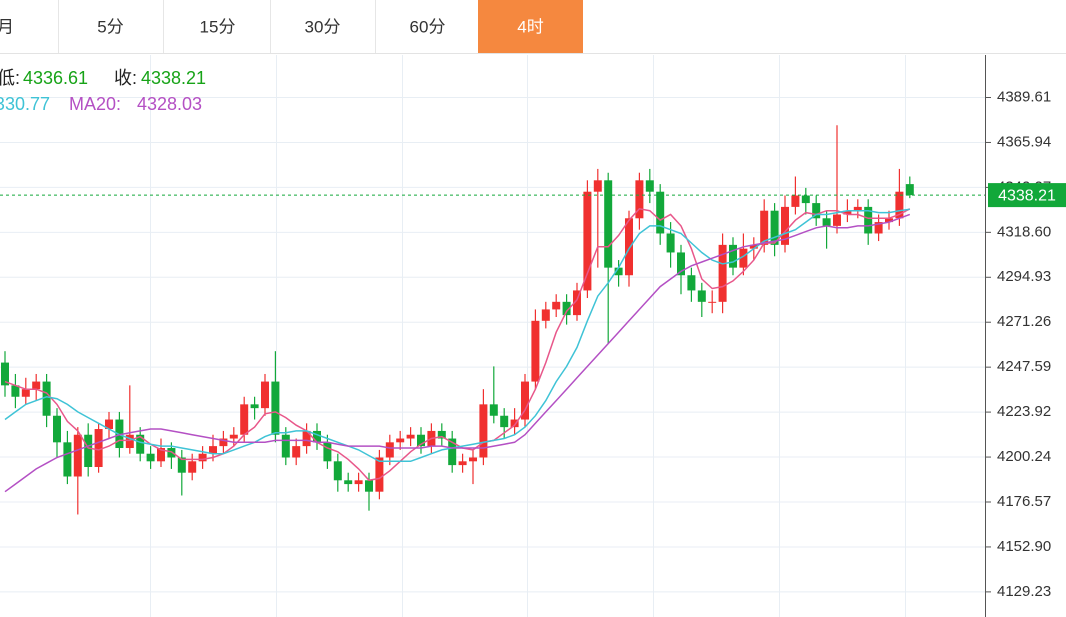 Image resolution: width=1066 pixels, height=617 pixels. What do you see at coordinates (29, 26) in the screenshot?
I see `tab: 月` at bounding box center [29, 26].